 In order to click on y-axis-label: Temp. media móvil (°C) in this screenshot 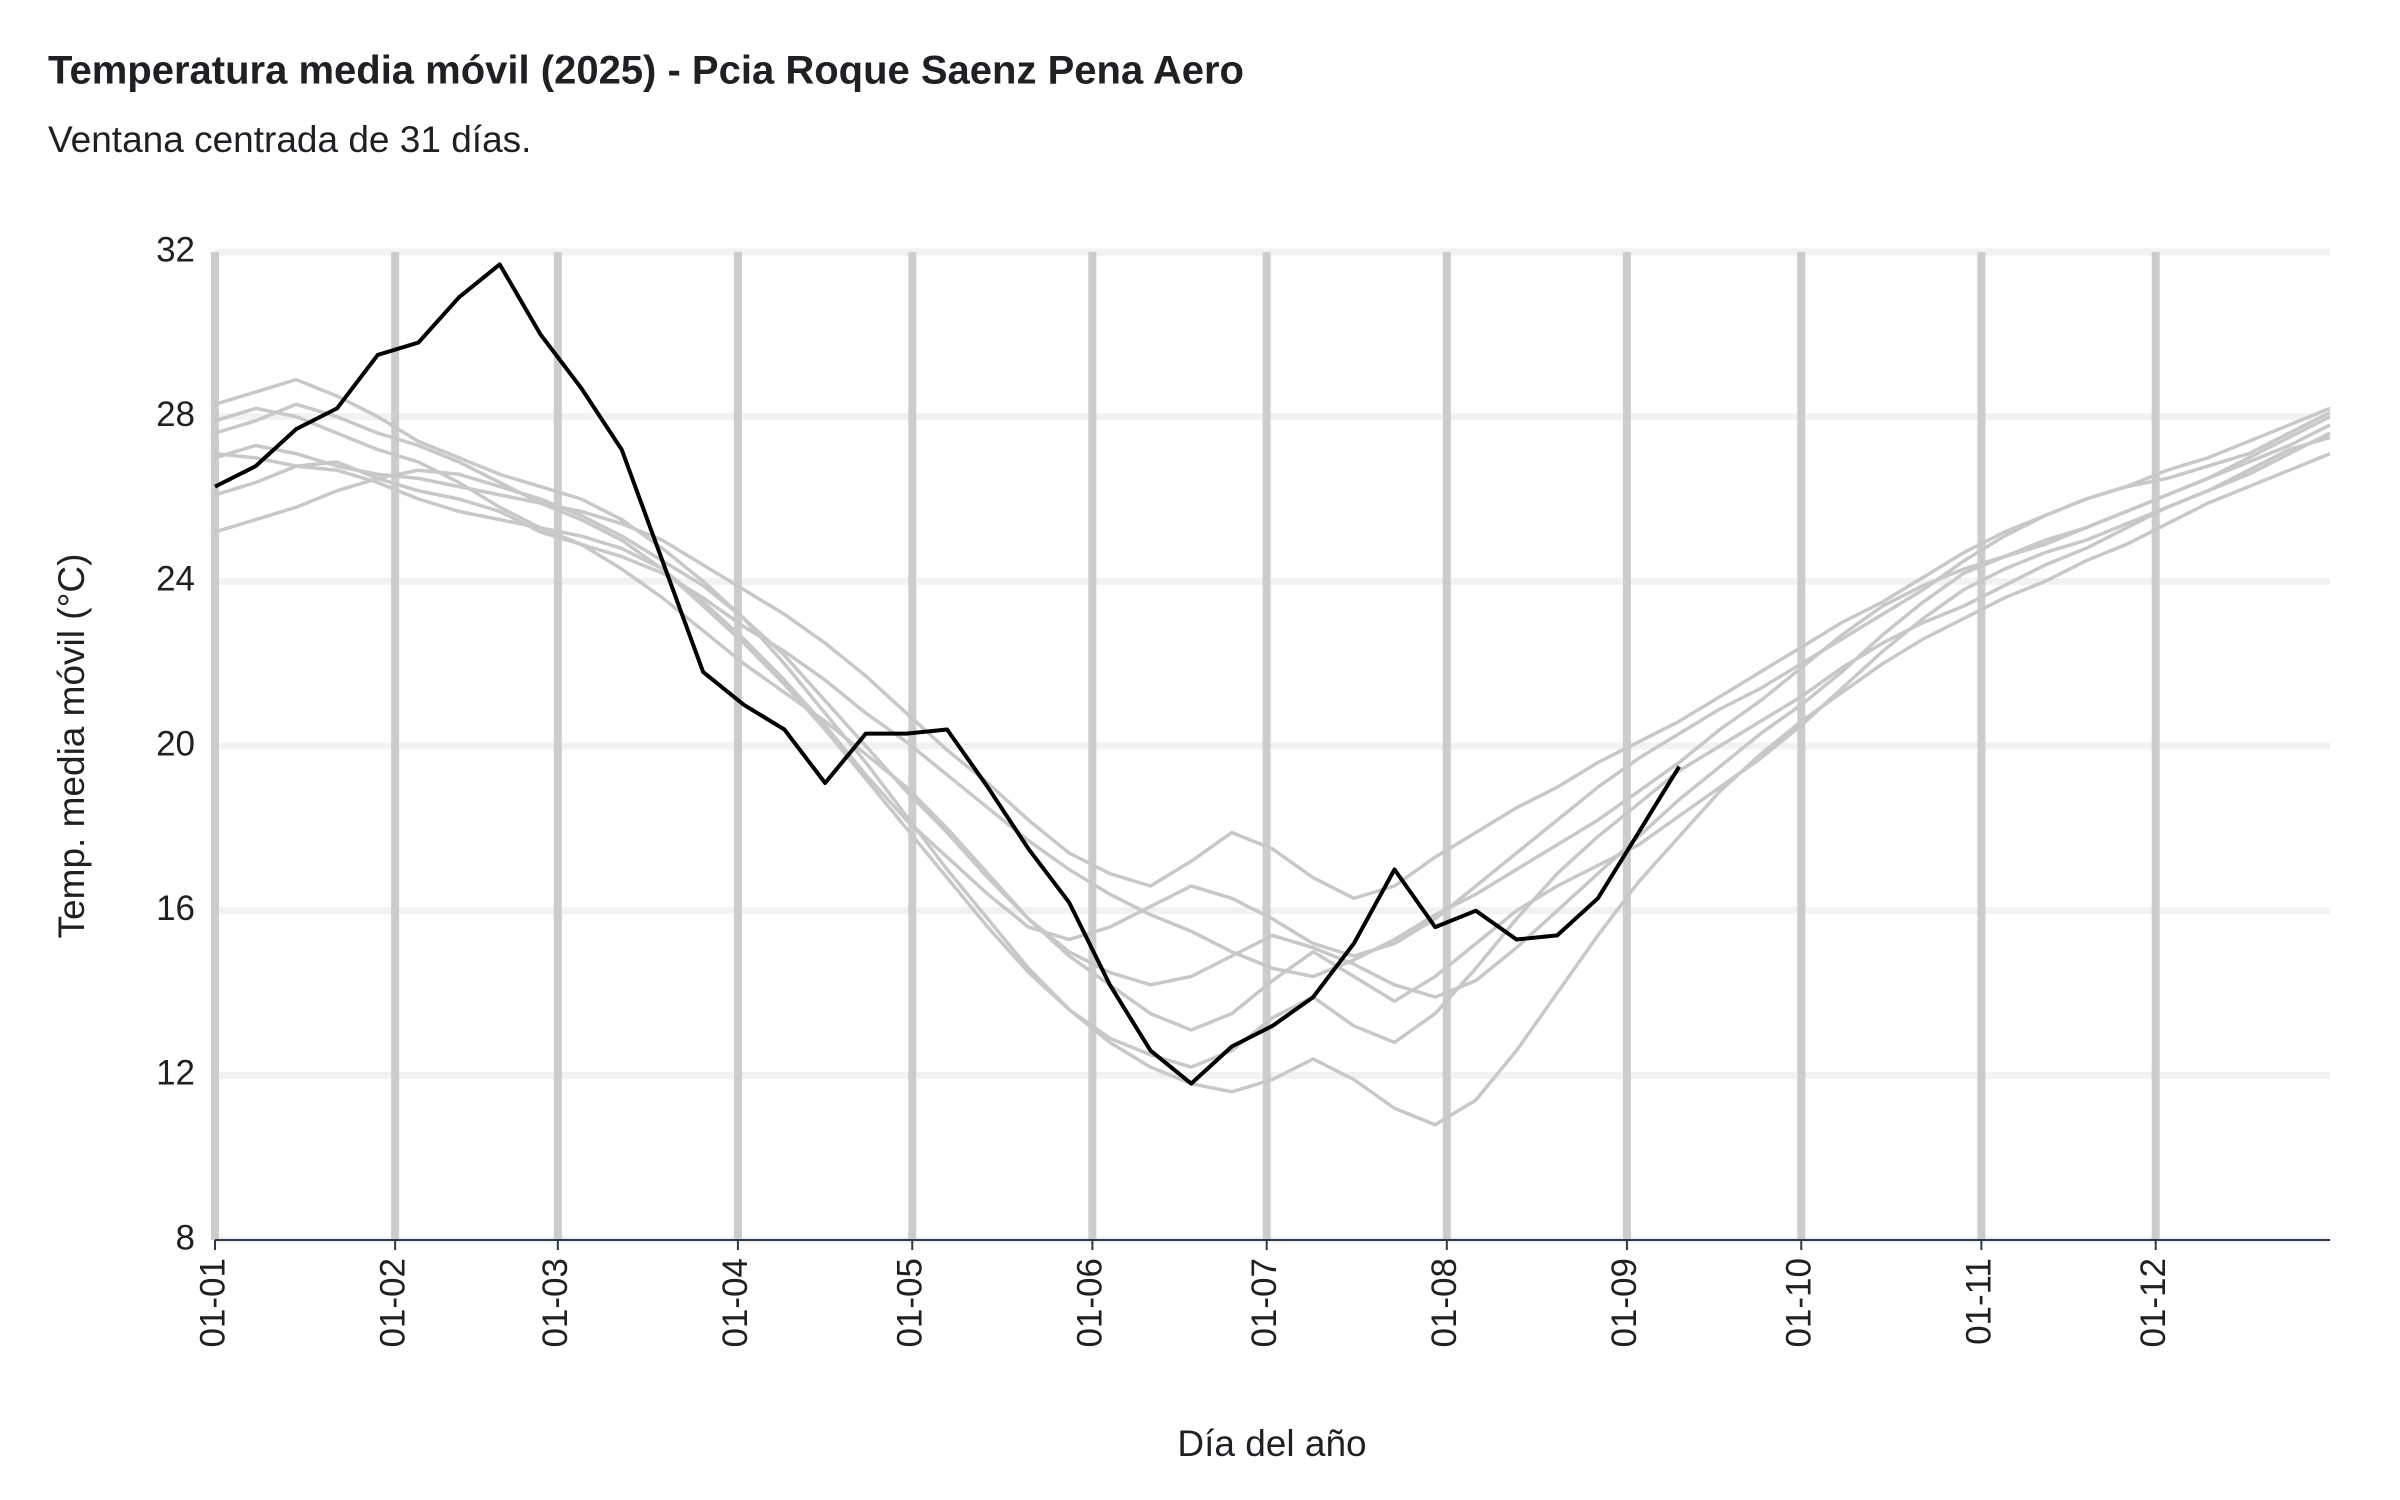, I will do `click(71, 746)`.